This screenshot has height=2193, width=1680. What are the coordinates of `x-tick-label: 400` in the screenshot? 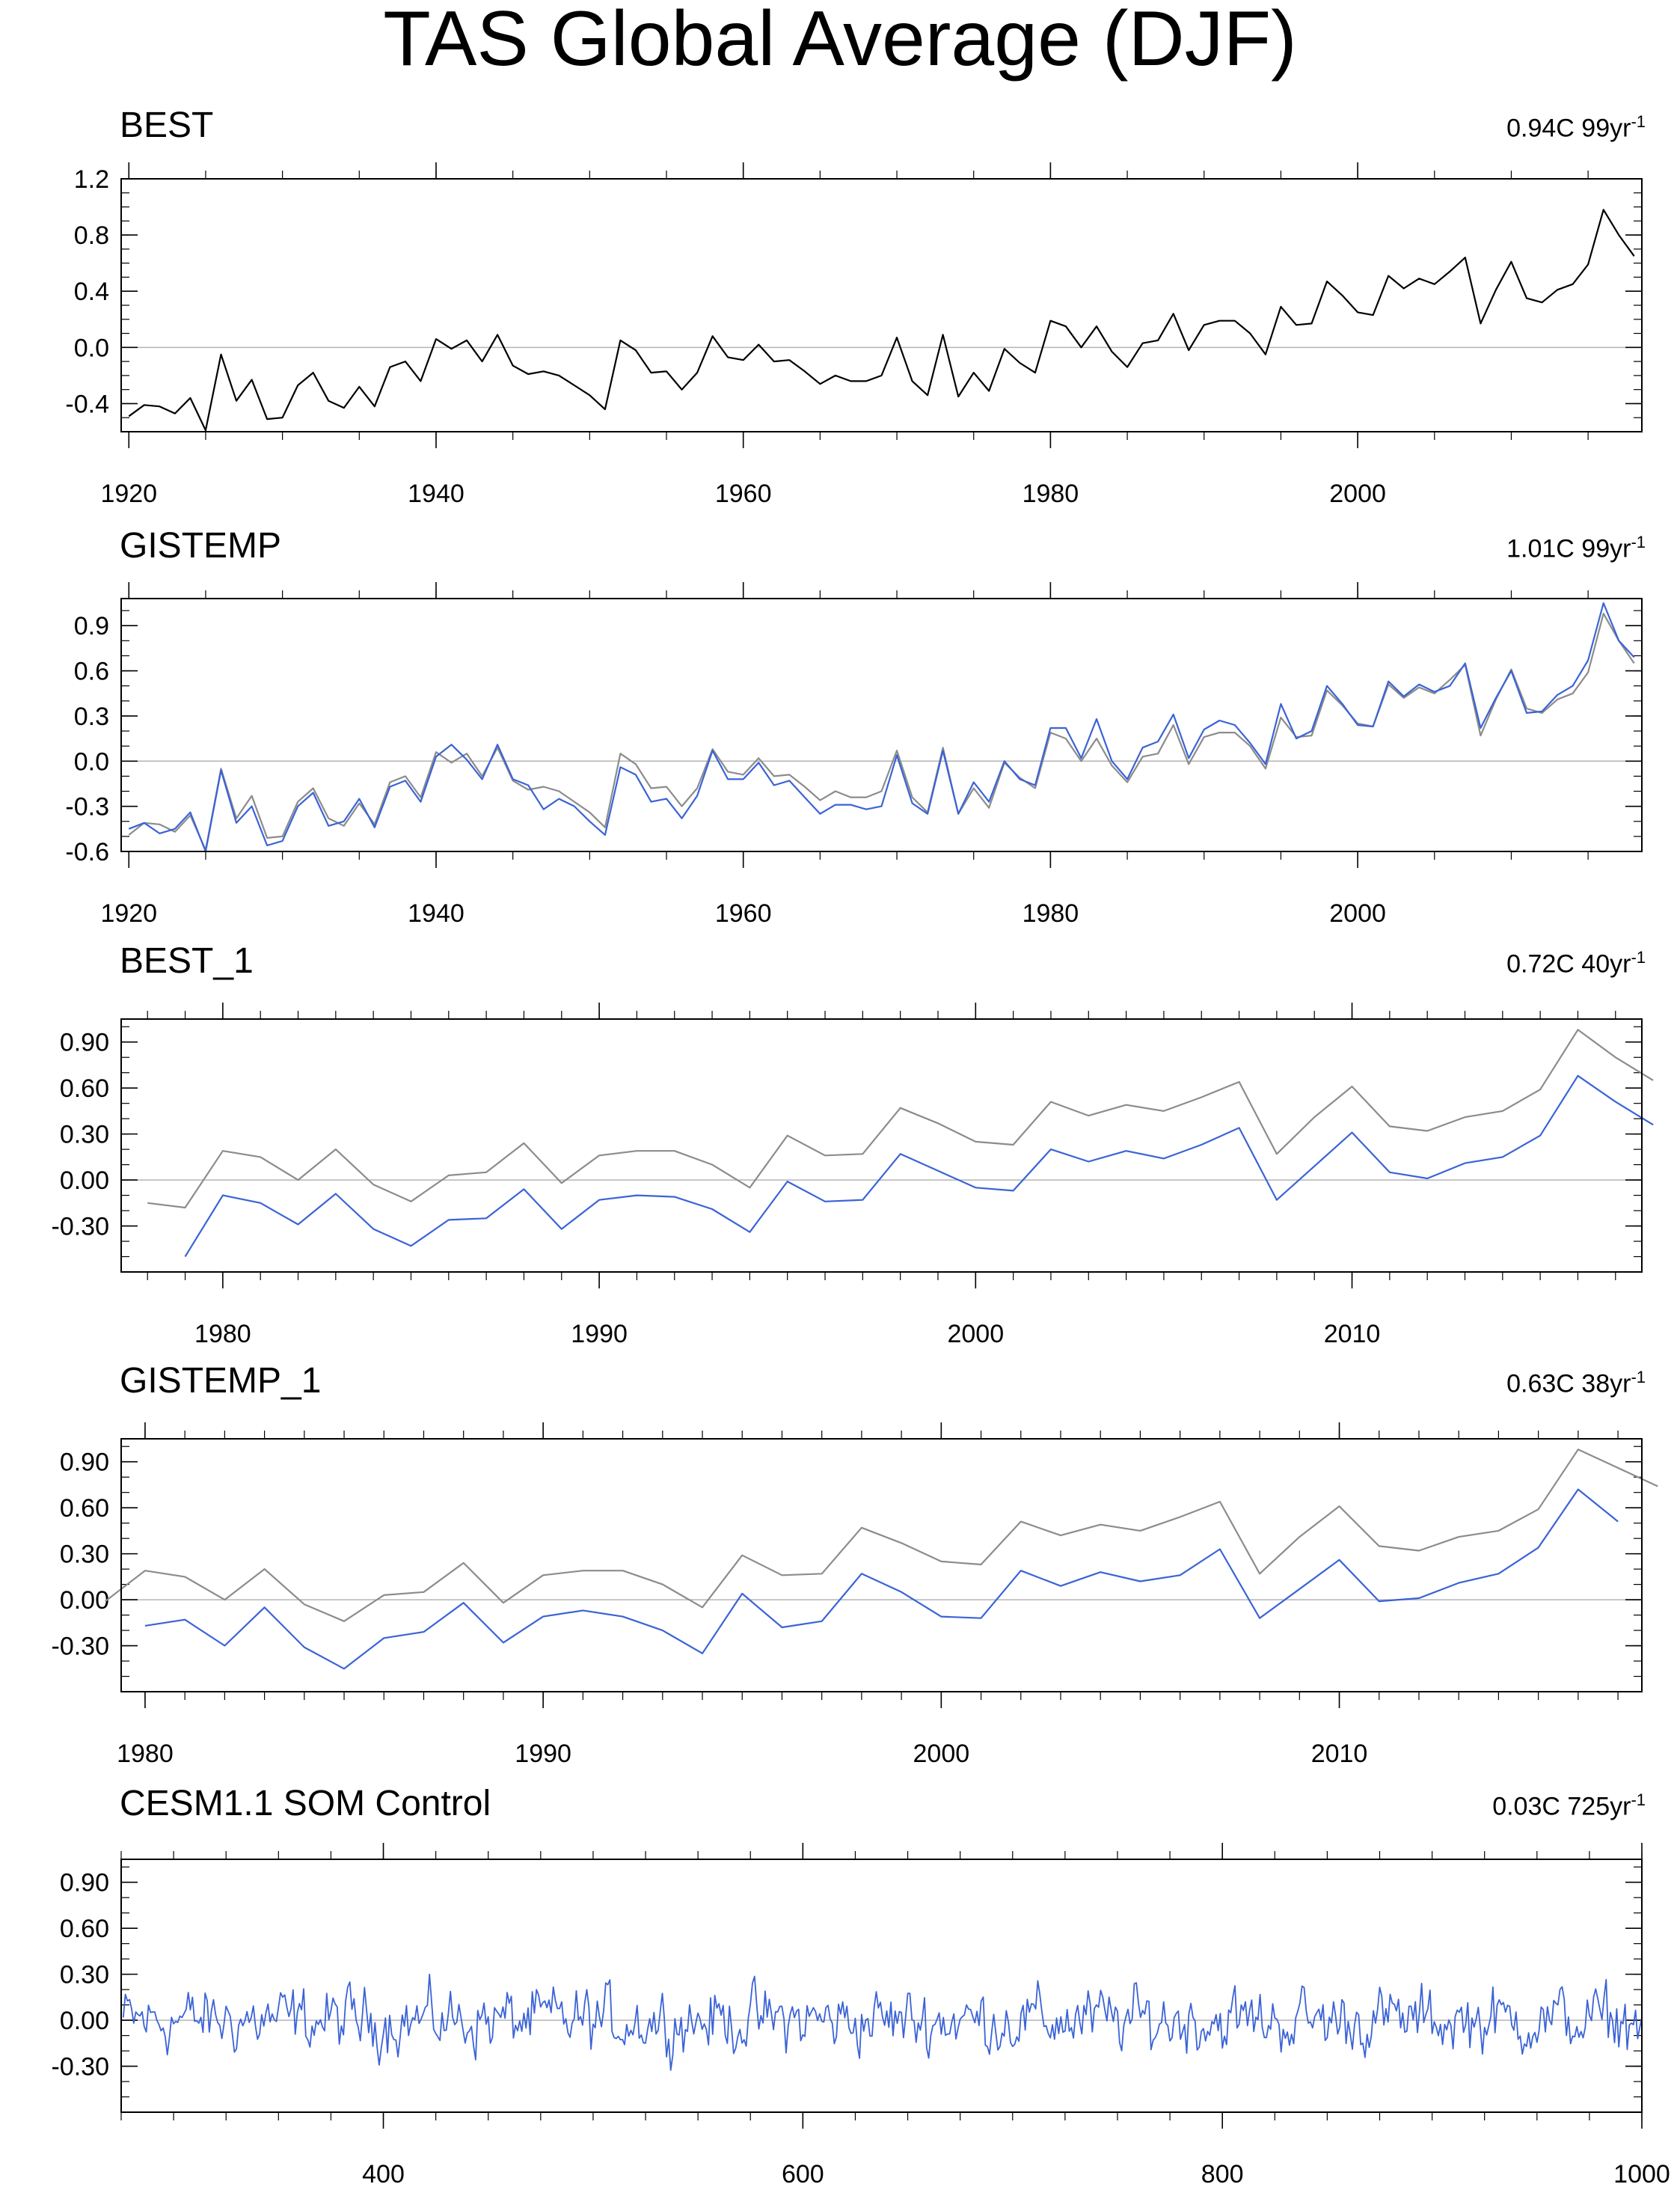 It's located at (383, 2174).